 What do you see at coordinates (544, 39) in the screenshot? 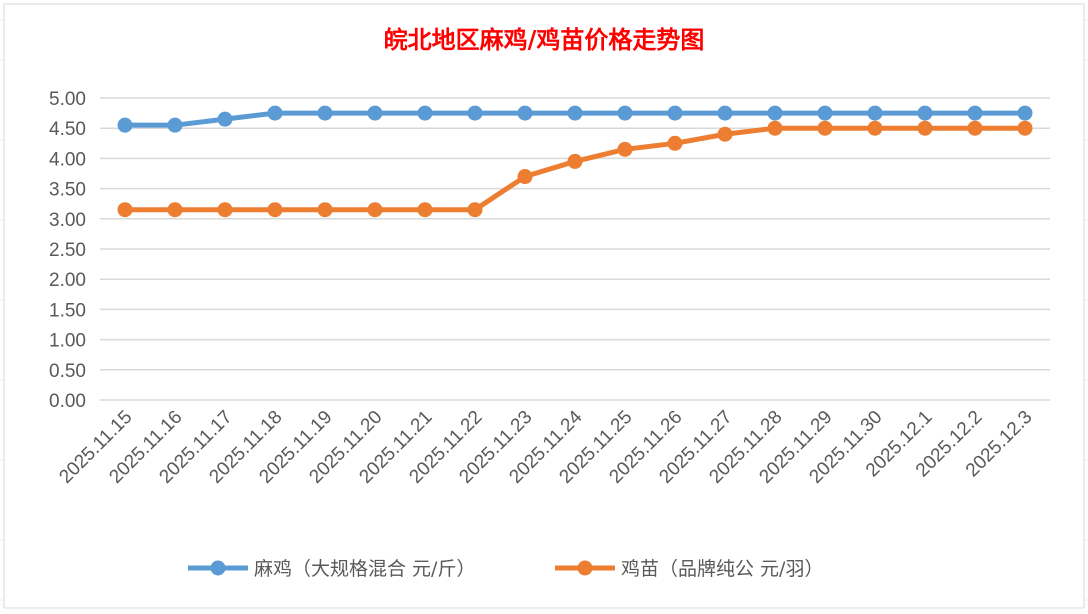
I see `chart-title: 皖北地区麻鸡/鸡苗价格走势图` at bounding box center [544, 39].